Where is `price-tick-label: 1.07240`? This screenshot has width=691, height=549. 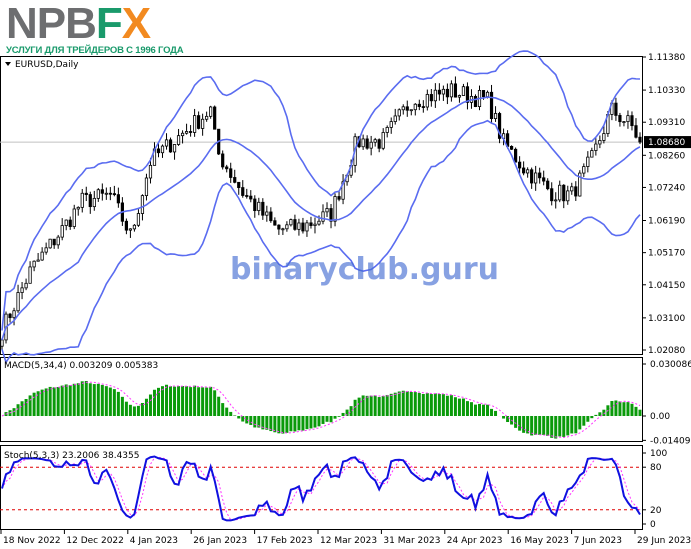
price-tick-label: 1.07240 is located at coordinates (666, 188).